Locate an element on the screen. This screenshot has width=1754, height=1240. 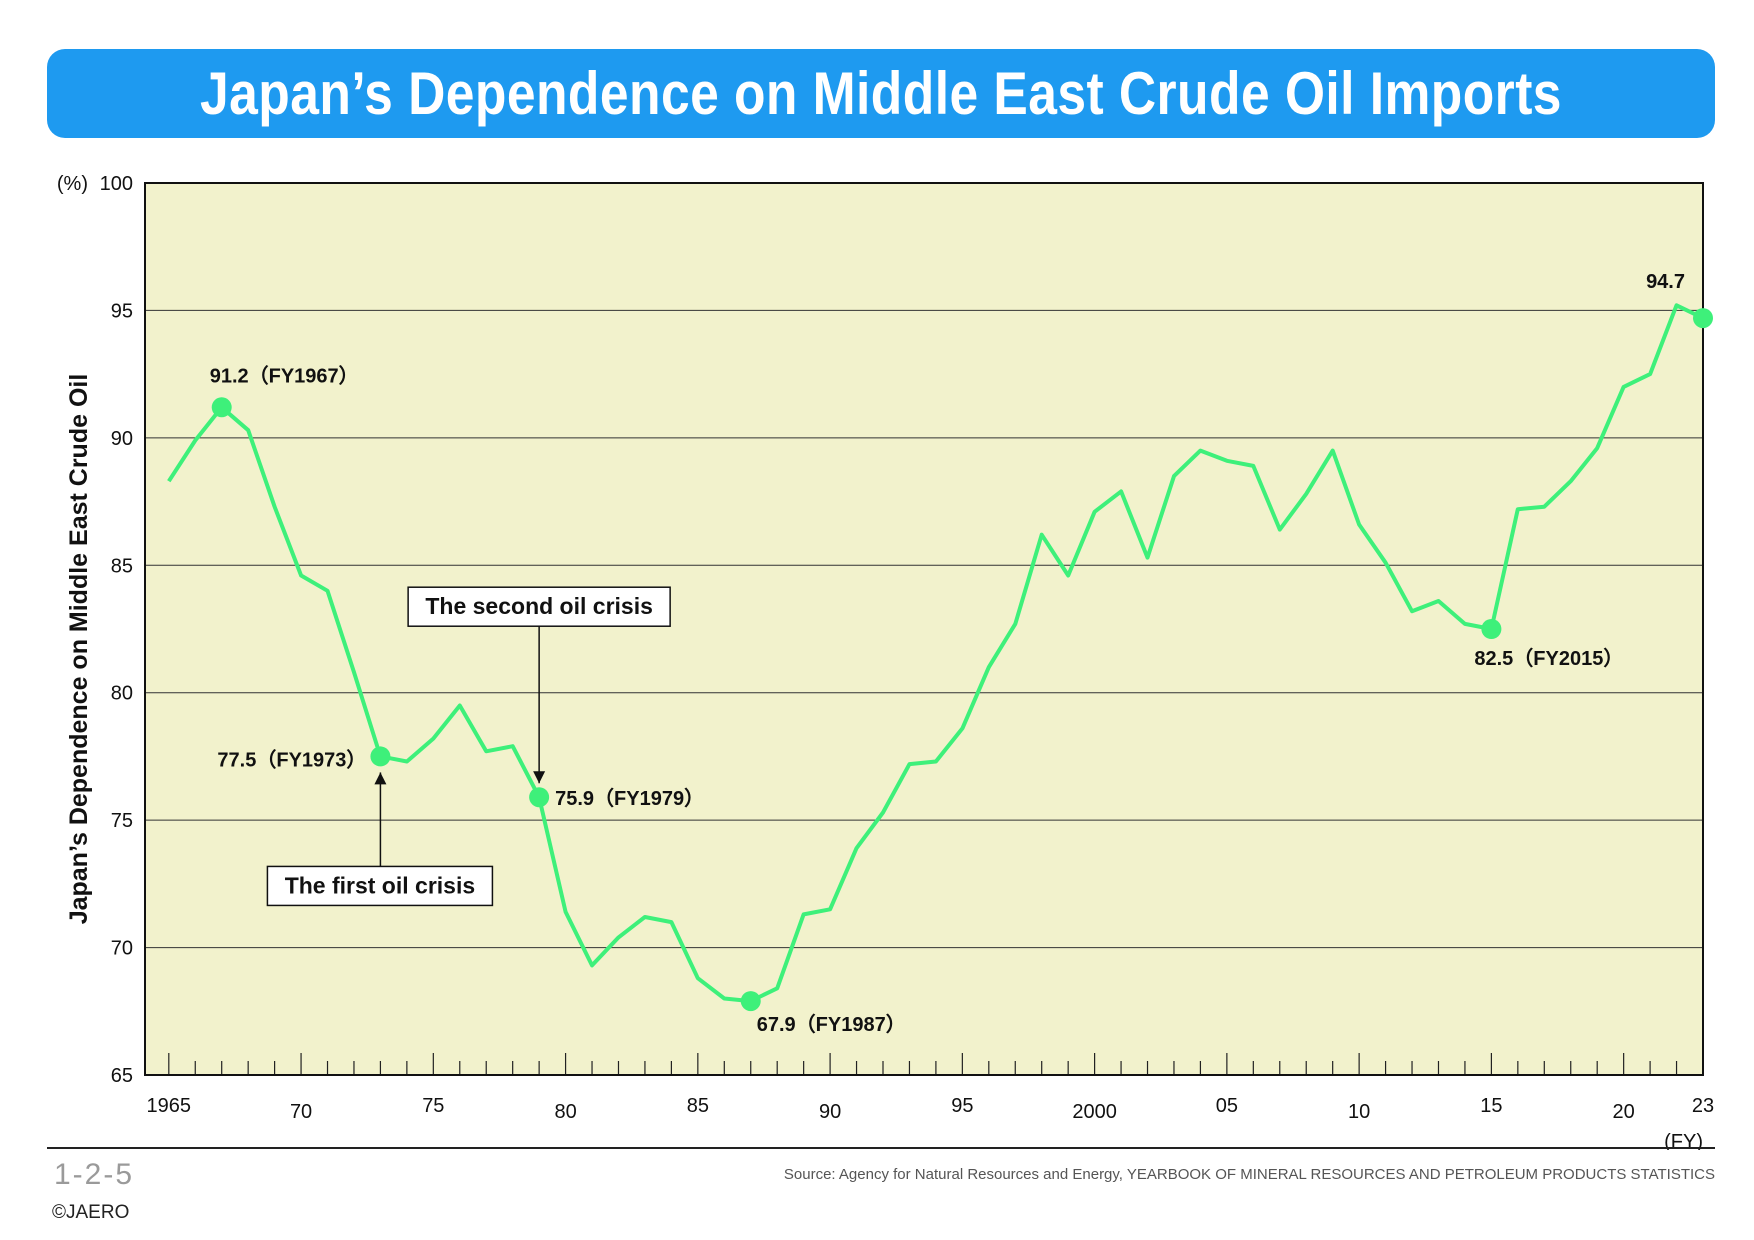
footer-divider is located at coordinates (881, 1148).